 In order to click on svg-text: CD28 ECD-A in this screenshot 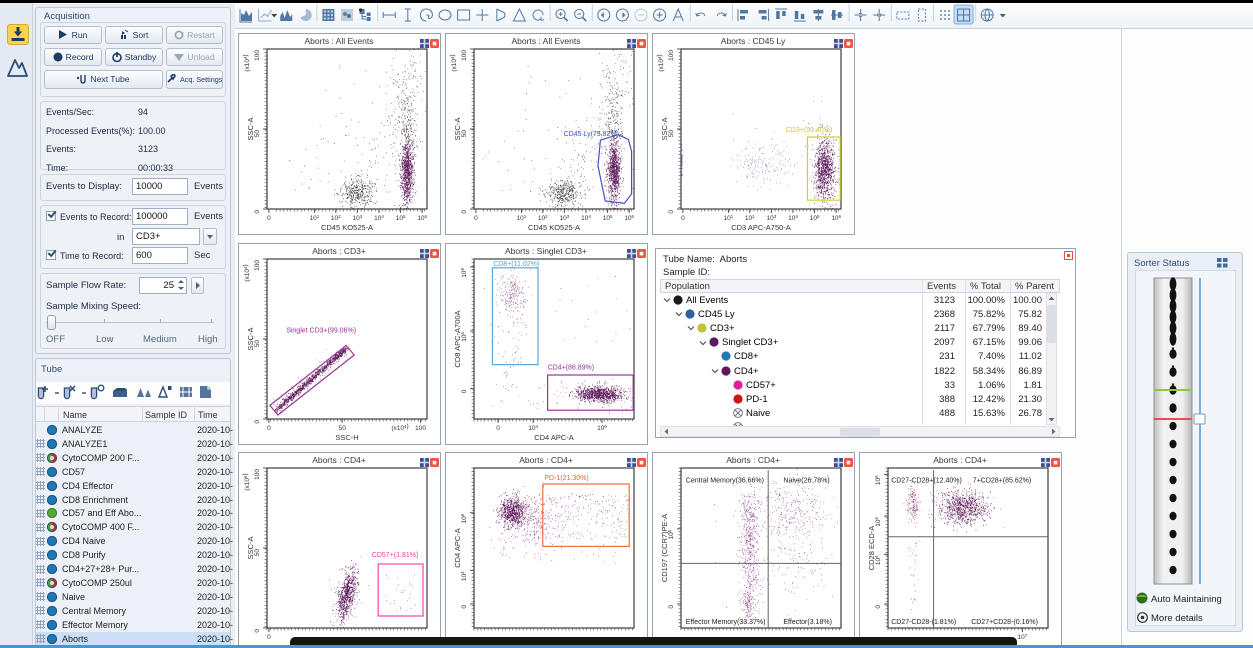, I will do `click(871, 548)`.